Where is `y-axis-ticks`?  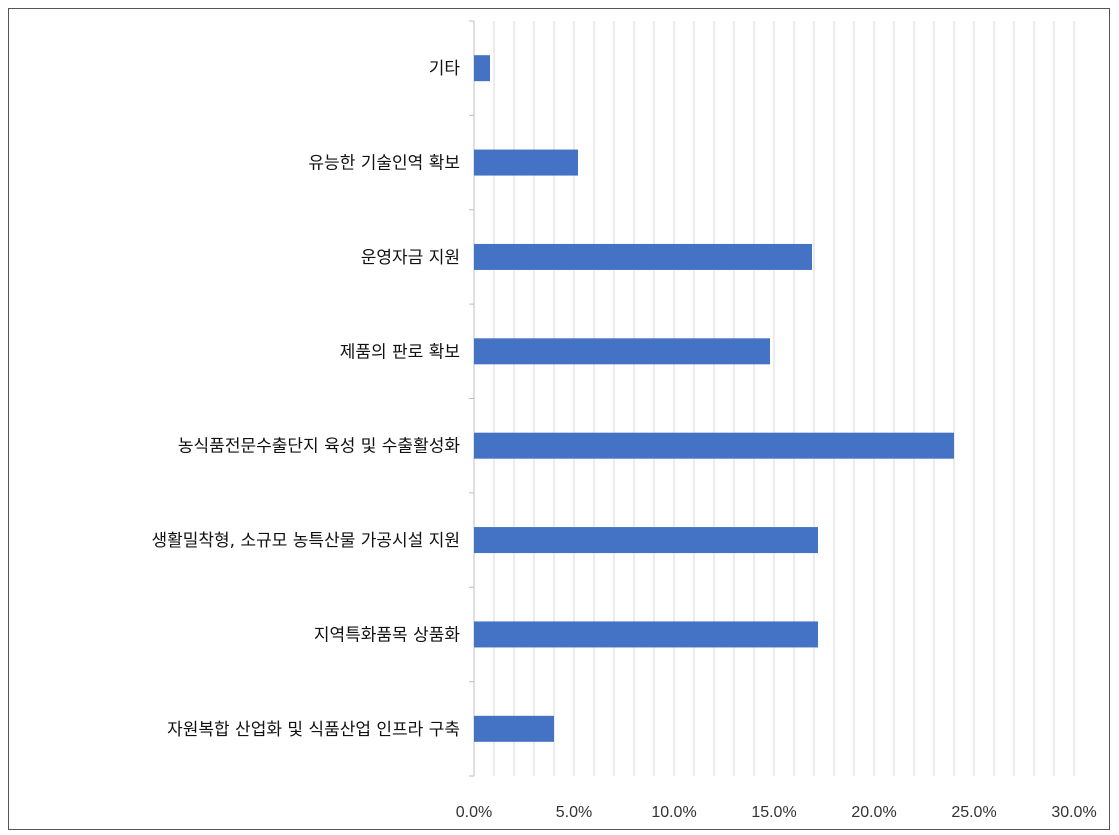
y-axis-ticks is located at coordinates (471, 398).